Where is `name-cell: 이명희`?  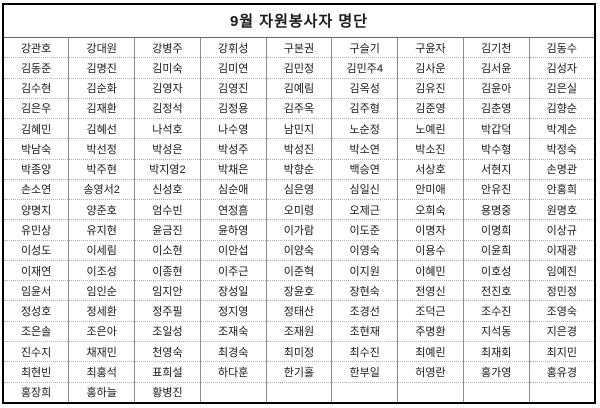
name-cell: 이명희 is located at coordinates (496, 230).